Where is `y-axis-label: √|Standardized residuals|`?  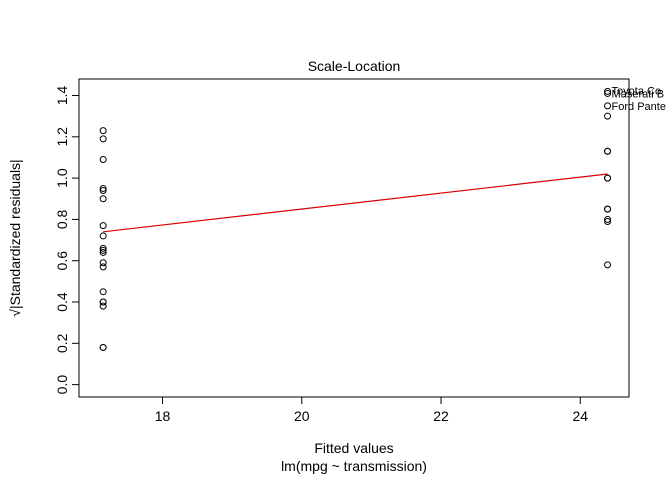
y-axis-label: √|Standardized residuals| is located at coordinates (15, 237).